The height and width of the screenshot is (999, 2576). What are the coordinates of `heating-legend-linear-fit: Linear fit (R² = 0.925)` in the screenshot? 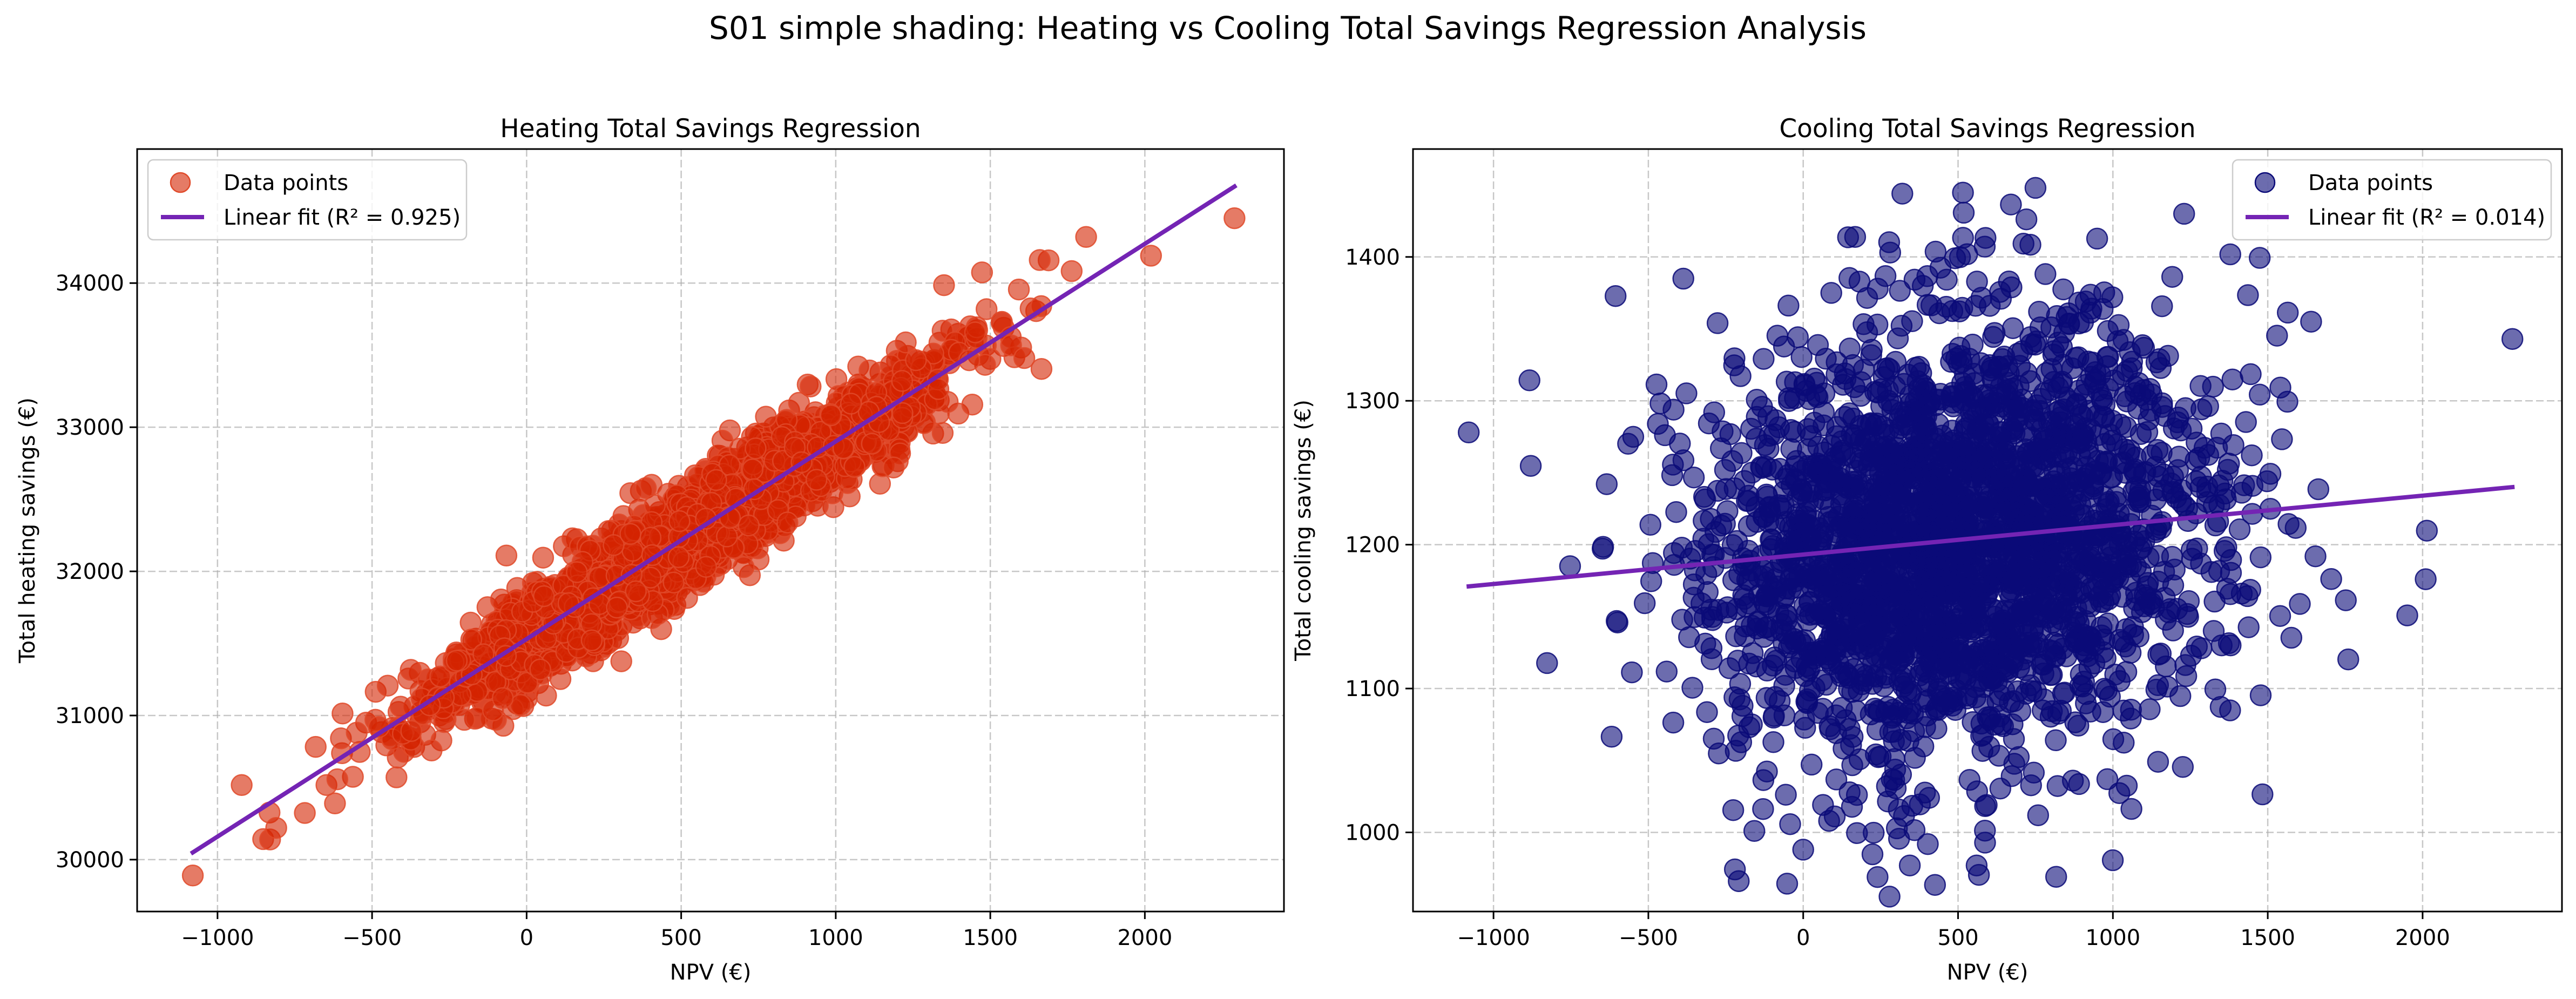 It's located at (342, 217).